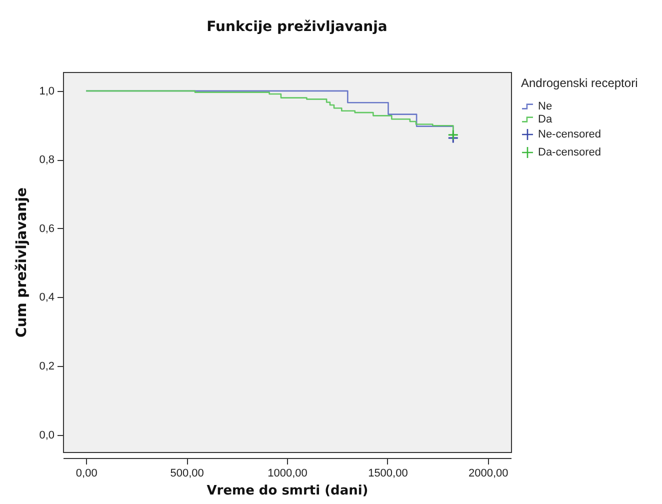 Image resolution: width=662 pixels, height=504 pixels. What do you see at coordinates (22, 262) in the screenshot?
I see `y-axis-title: Cum preživljavanje` at bounding box center [22, 262].